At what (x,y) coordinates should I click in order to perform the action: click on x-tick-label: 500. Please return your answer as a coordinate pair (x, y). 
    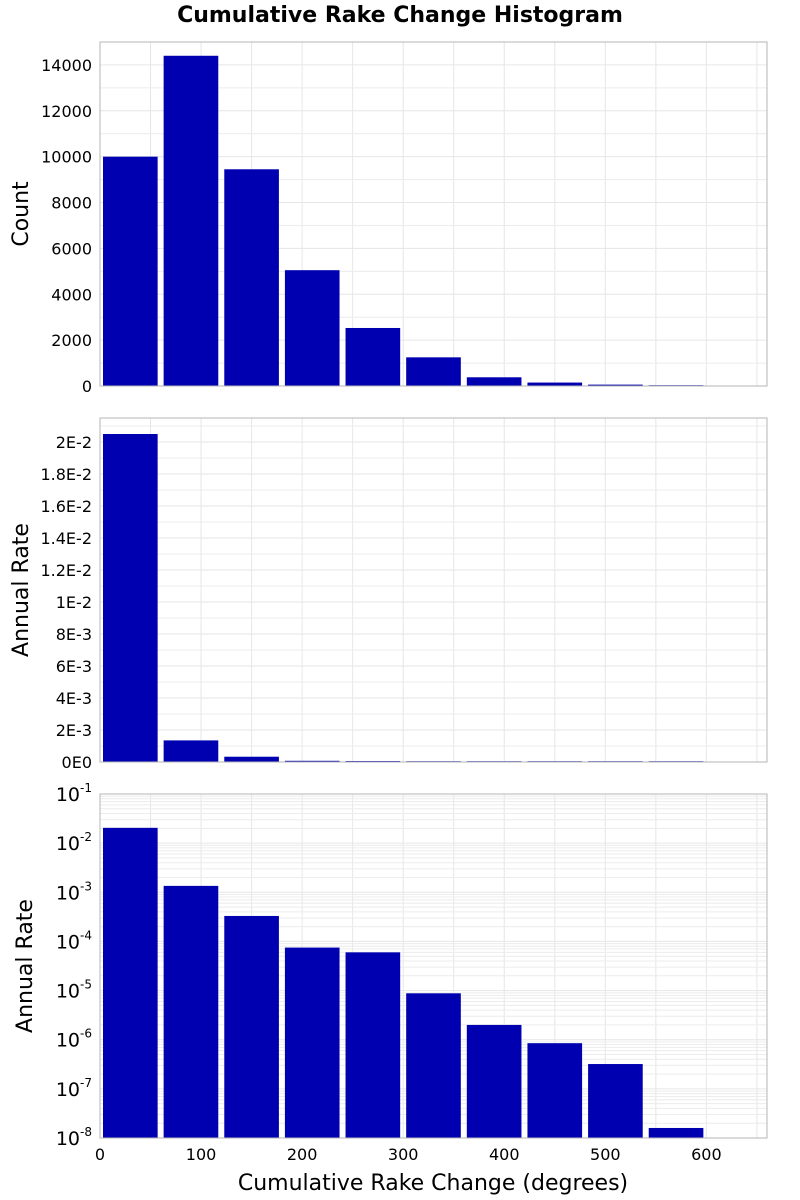
    Looking at the image, I should click on (605, 1154).